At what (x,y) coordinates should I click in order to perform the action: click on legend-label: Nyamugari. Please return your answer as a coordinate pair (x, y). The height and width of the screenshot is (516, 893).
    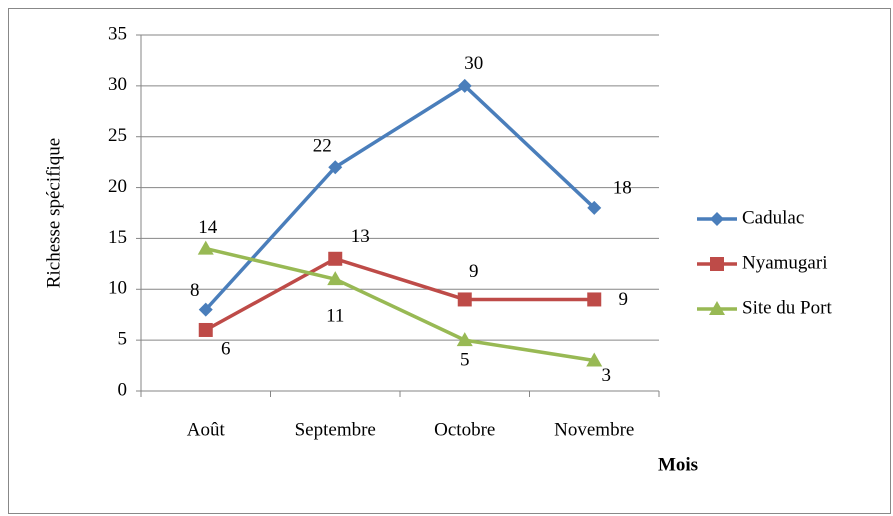
    Looking at the image, I should click on (784, 262).